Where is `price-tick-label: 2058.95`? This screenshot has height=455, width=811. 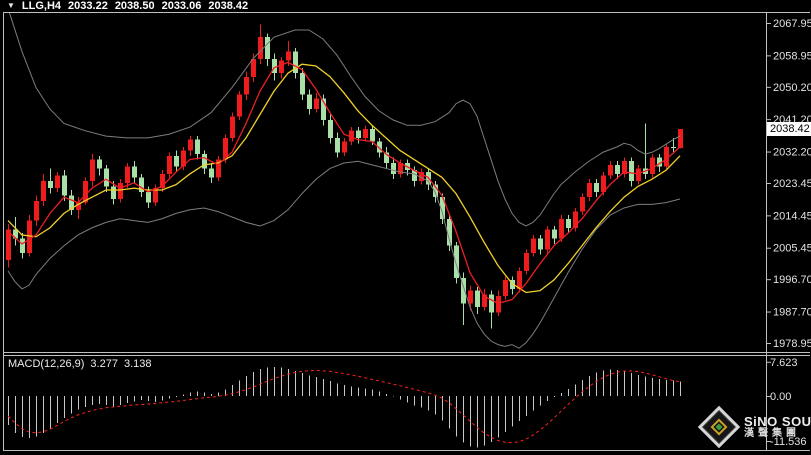
price-tick-label: 2058.95 is located at coordinates (792, 56).